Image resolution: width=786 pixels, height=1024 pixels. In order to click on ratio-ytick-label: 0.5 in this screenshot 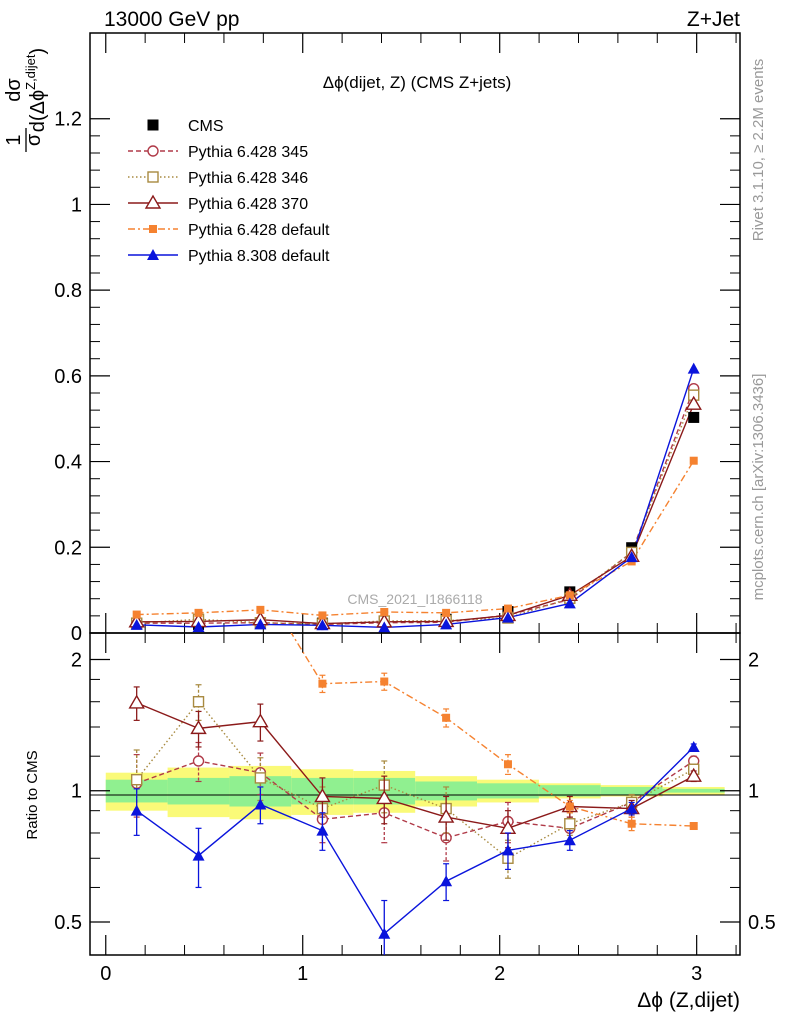, I will do `click(68, 923)`.